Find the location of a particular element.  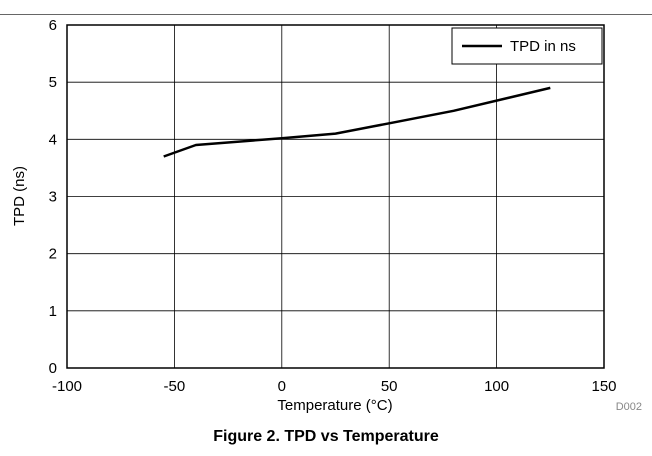

y-tick-label: 3 is located at coordinates (53, 197).